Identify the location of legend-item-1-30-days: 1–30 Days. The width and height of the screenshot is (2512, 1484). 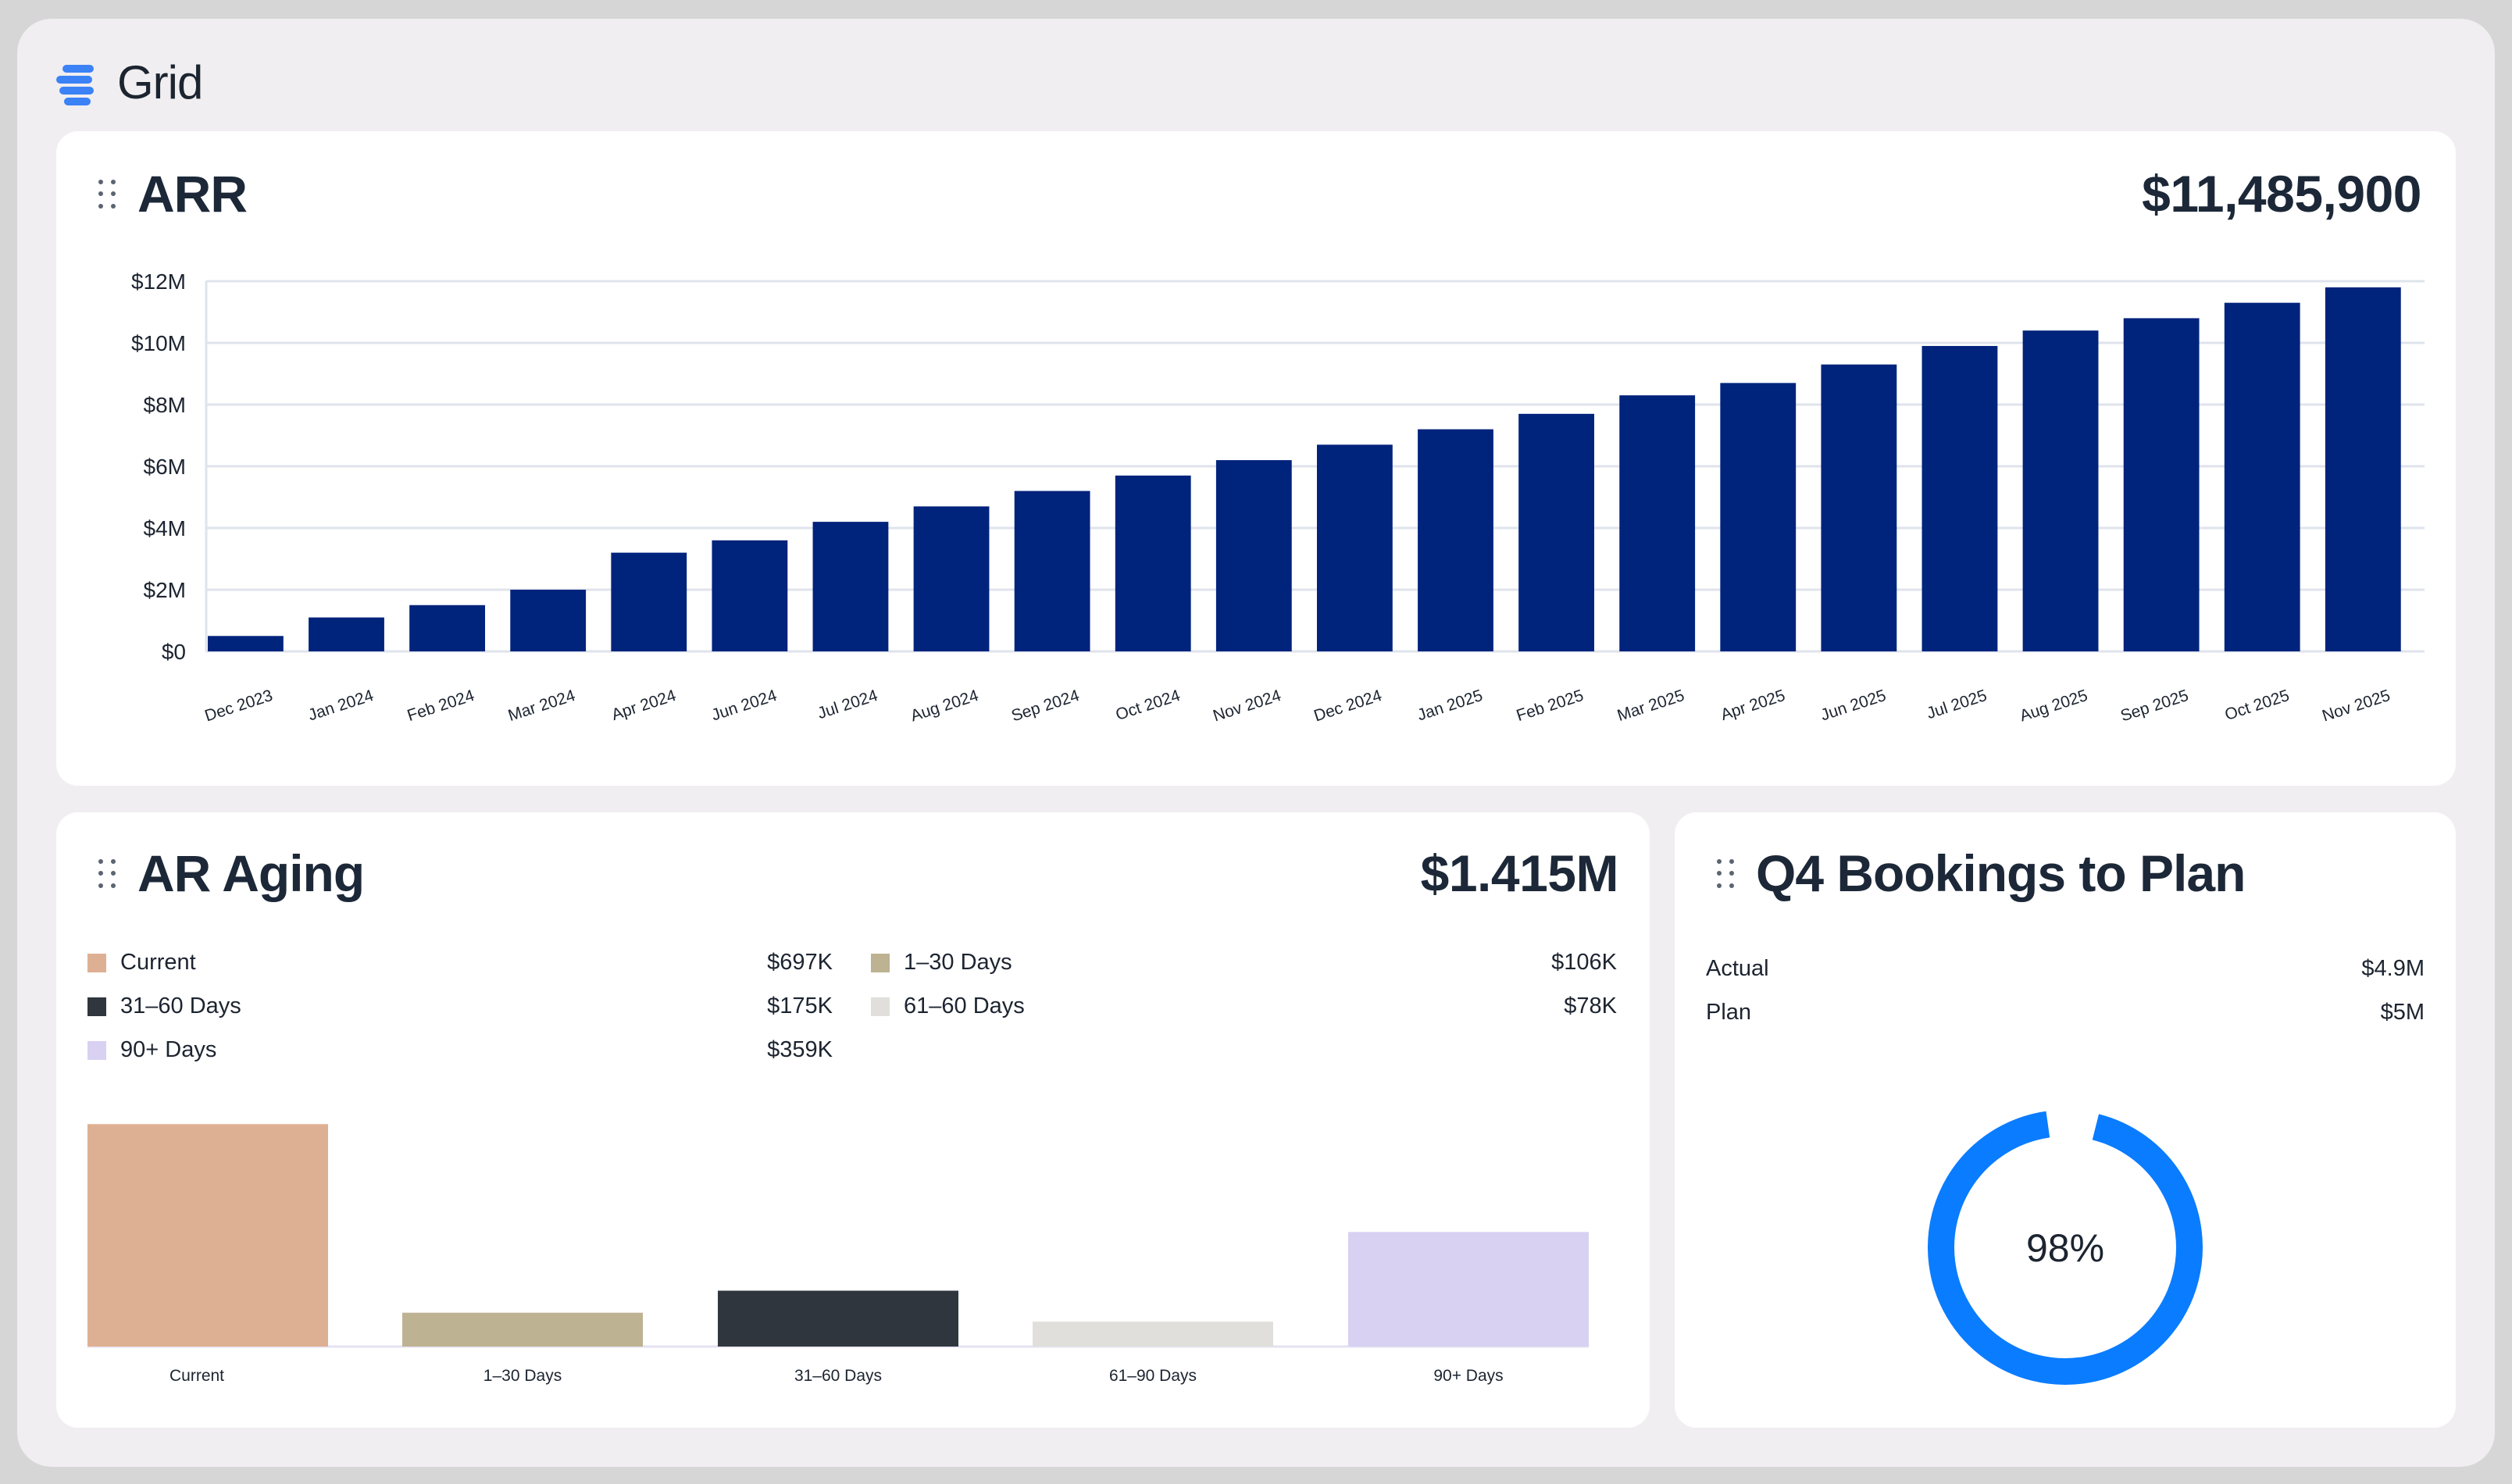
(941, 963).